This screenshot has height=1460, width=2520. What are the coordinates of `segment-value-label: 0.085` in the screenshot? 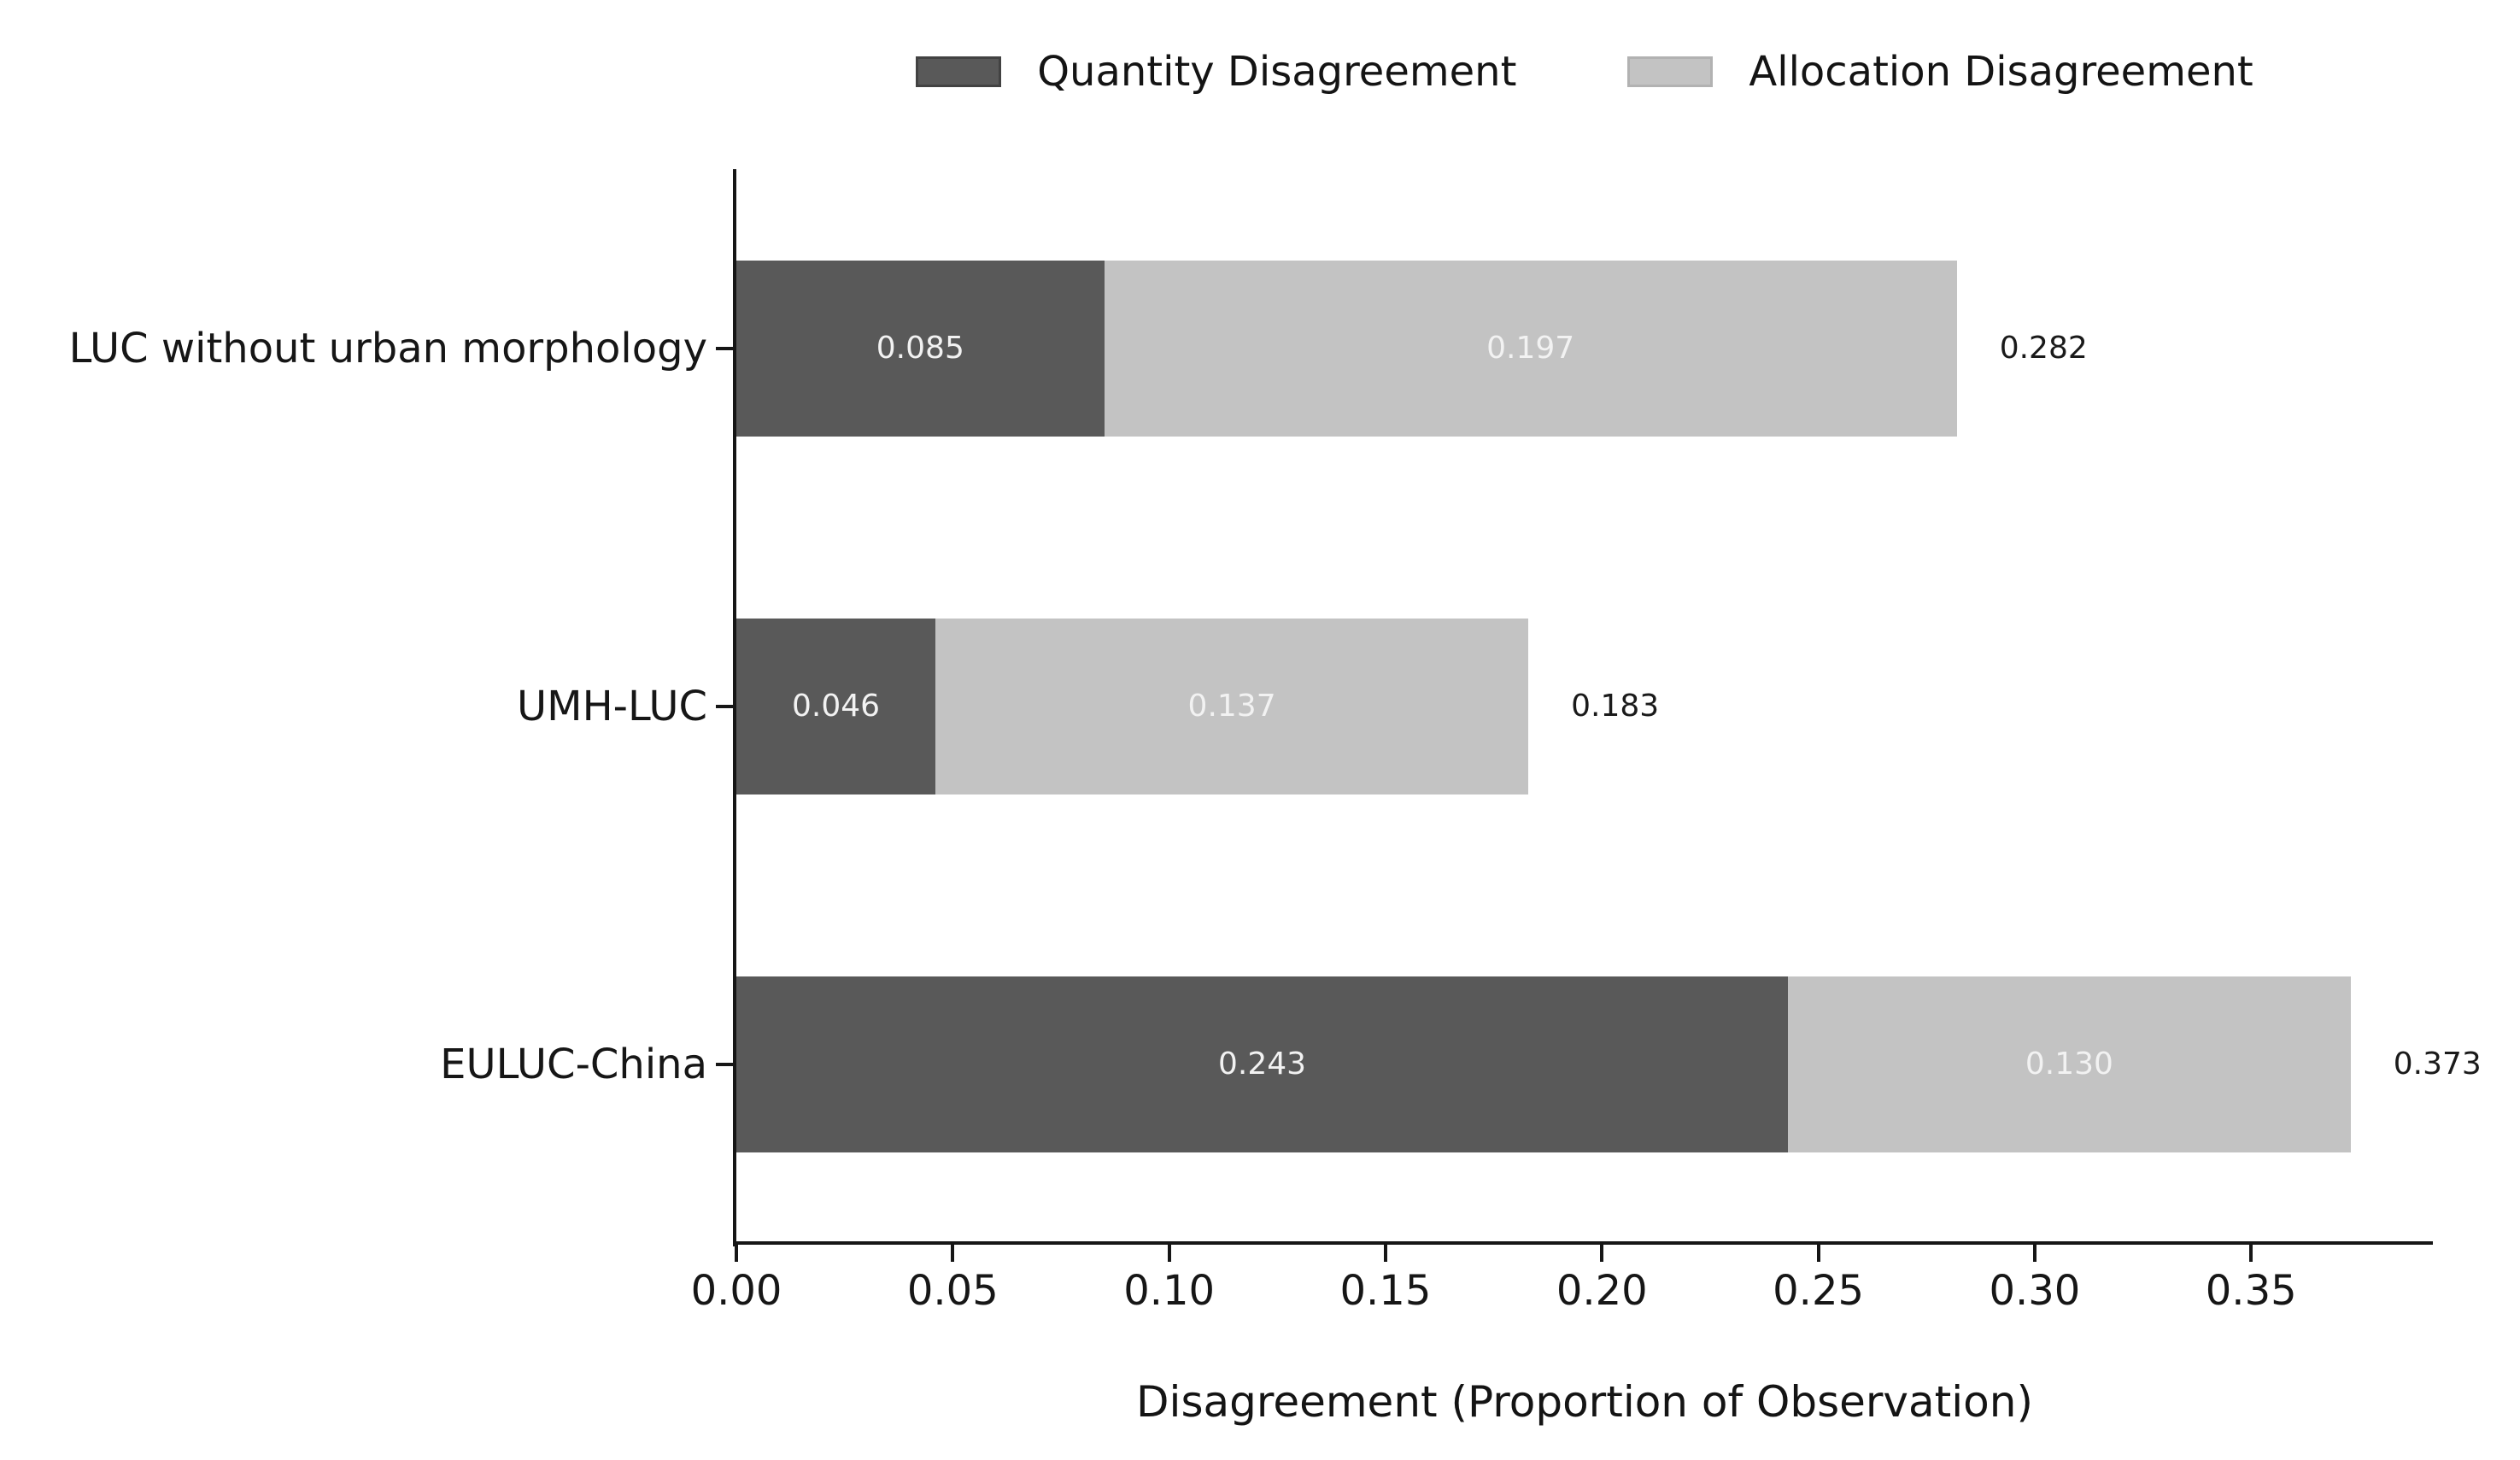 It's located at (920, 348).